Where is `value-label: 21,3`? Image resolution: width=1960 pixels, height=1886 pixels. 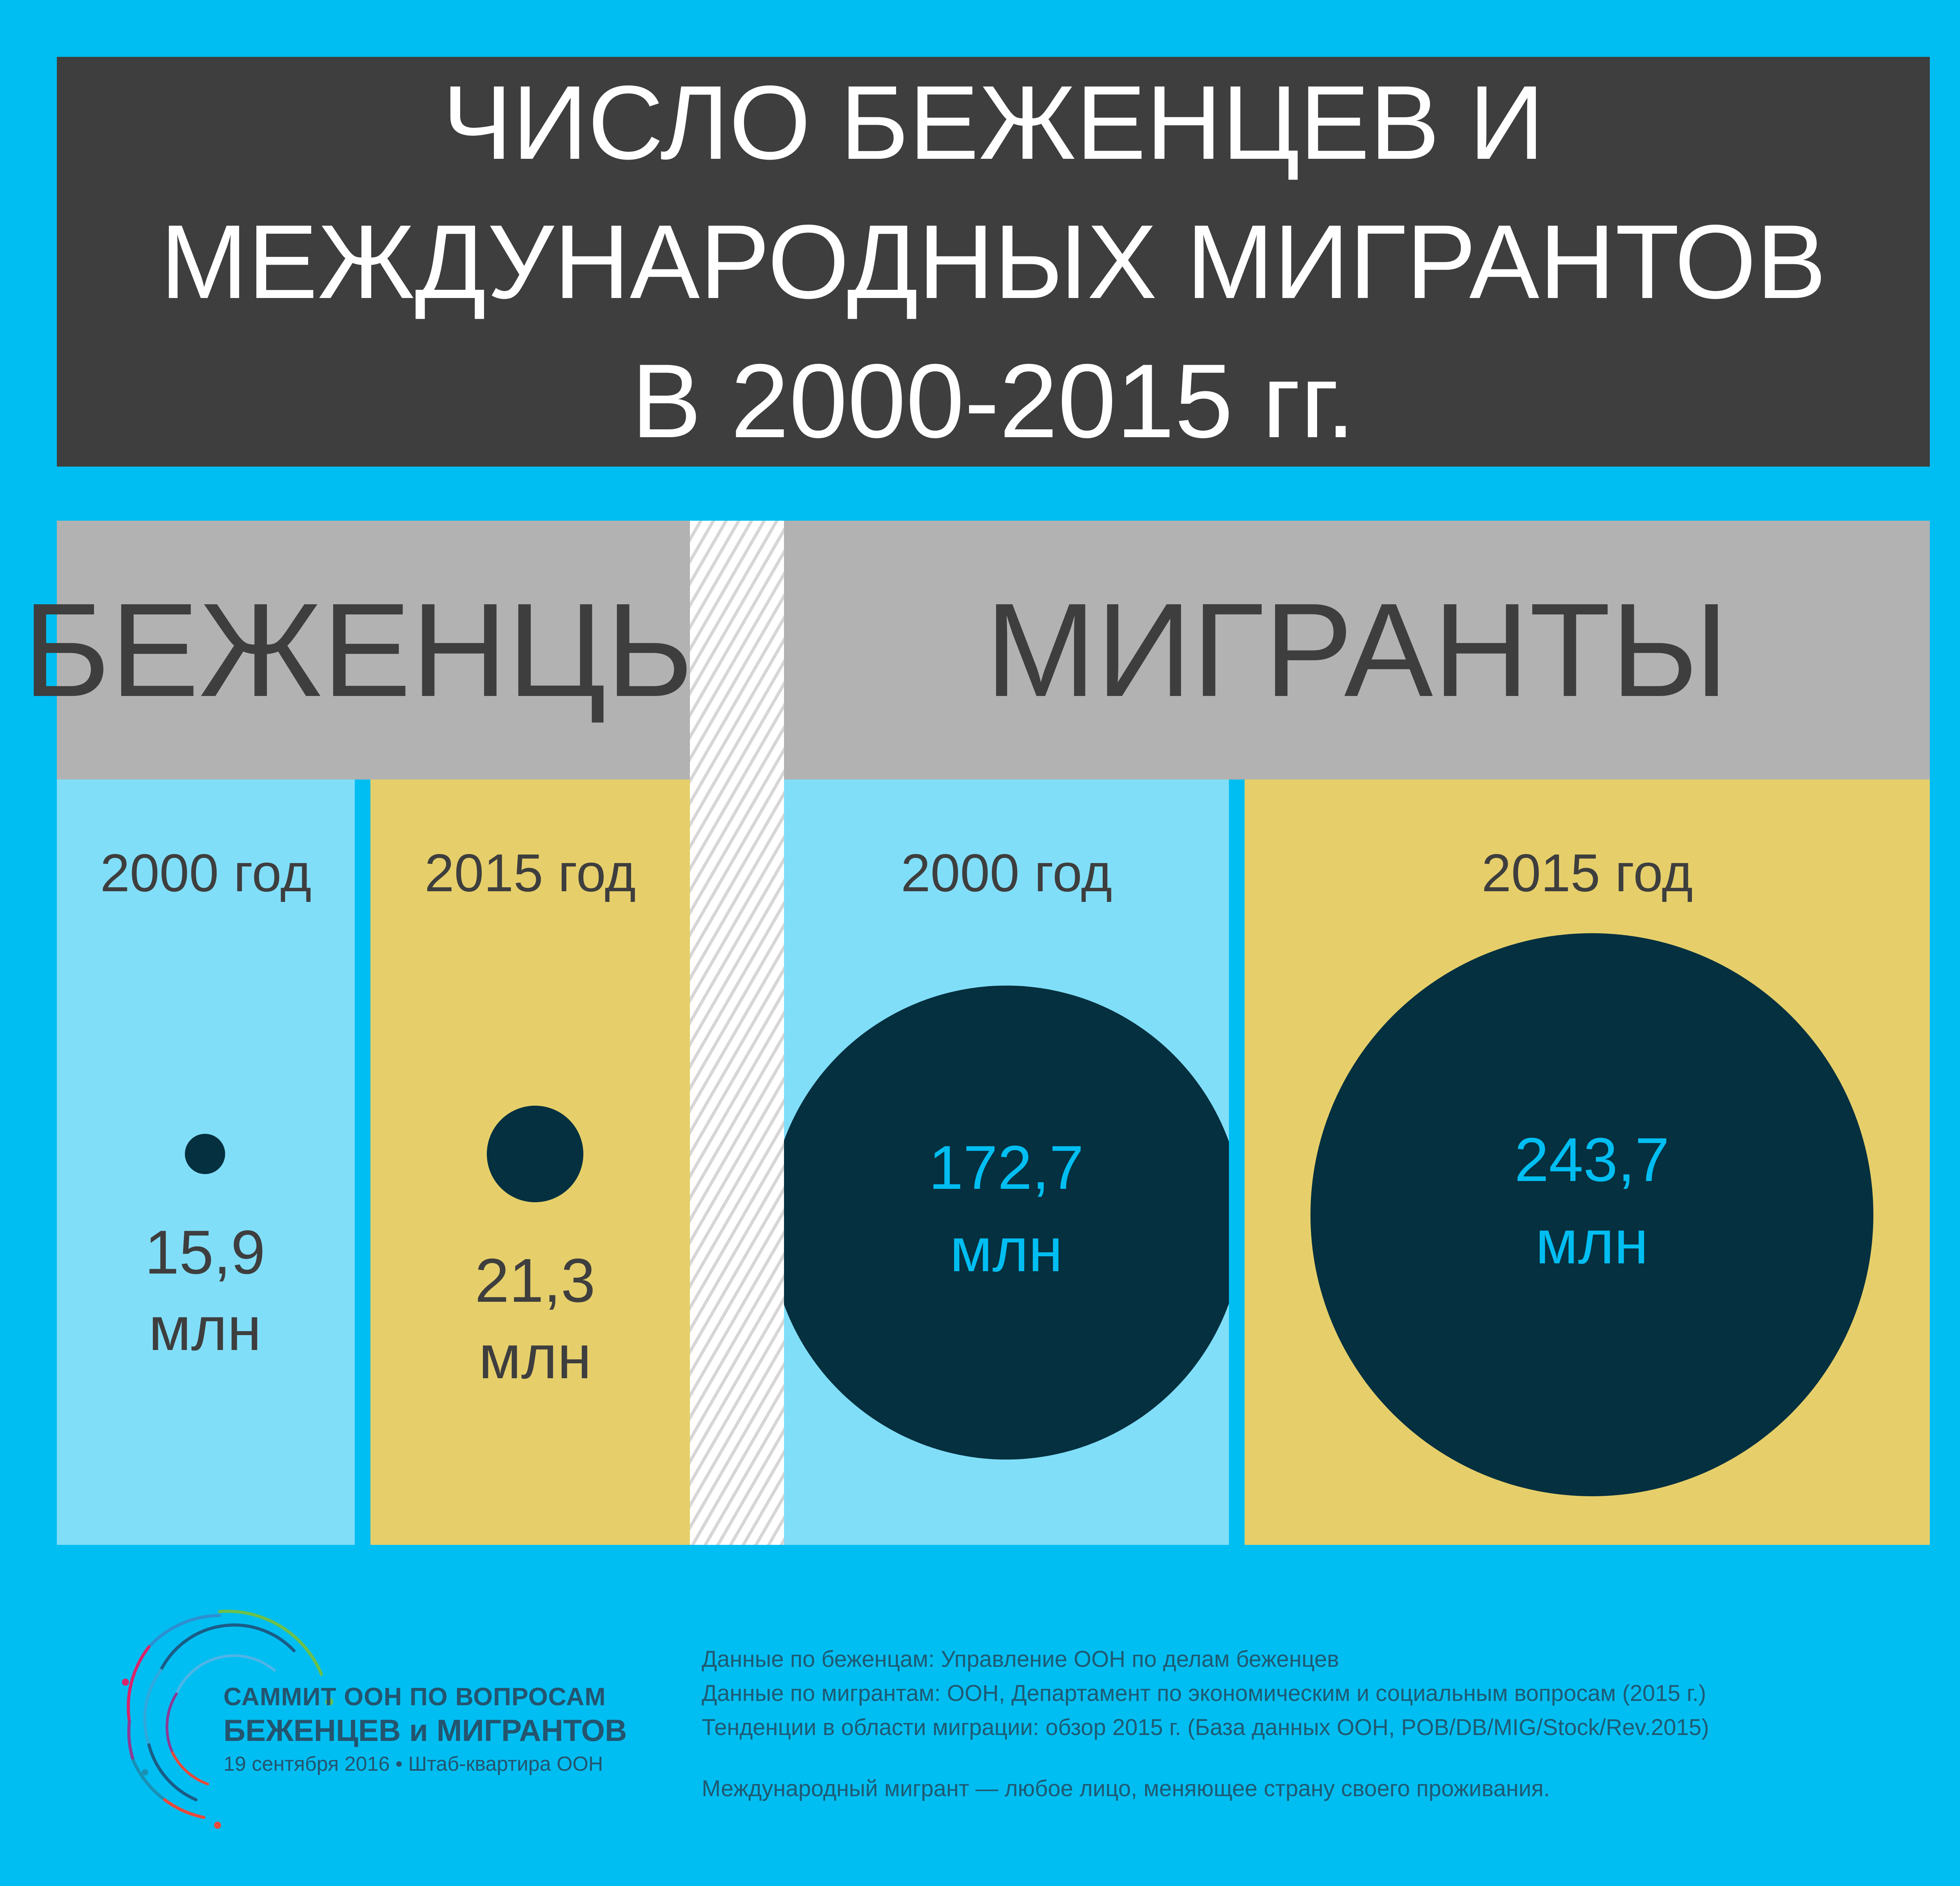 value-label: 21,3 is located at coordinates (535, 1280).